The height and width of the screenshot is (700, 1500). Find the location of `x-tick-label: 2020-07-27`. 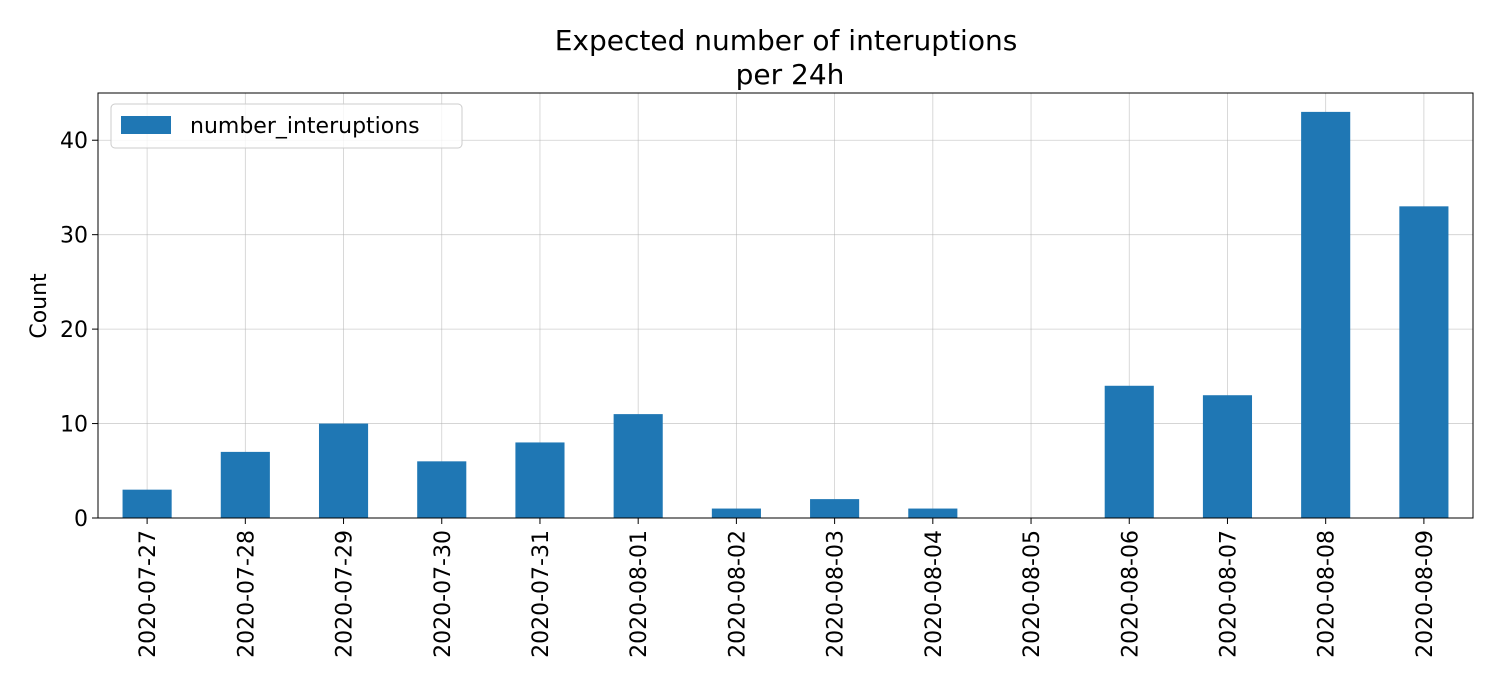

x-tick-label: 2020-07-27 is located at coordinates (148, 594).